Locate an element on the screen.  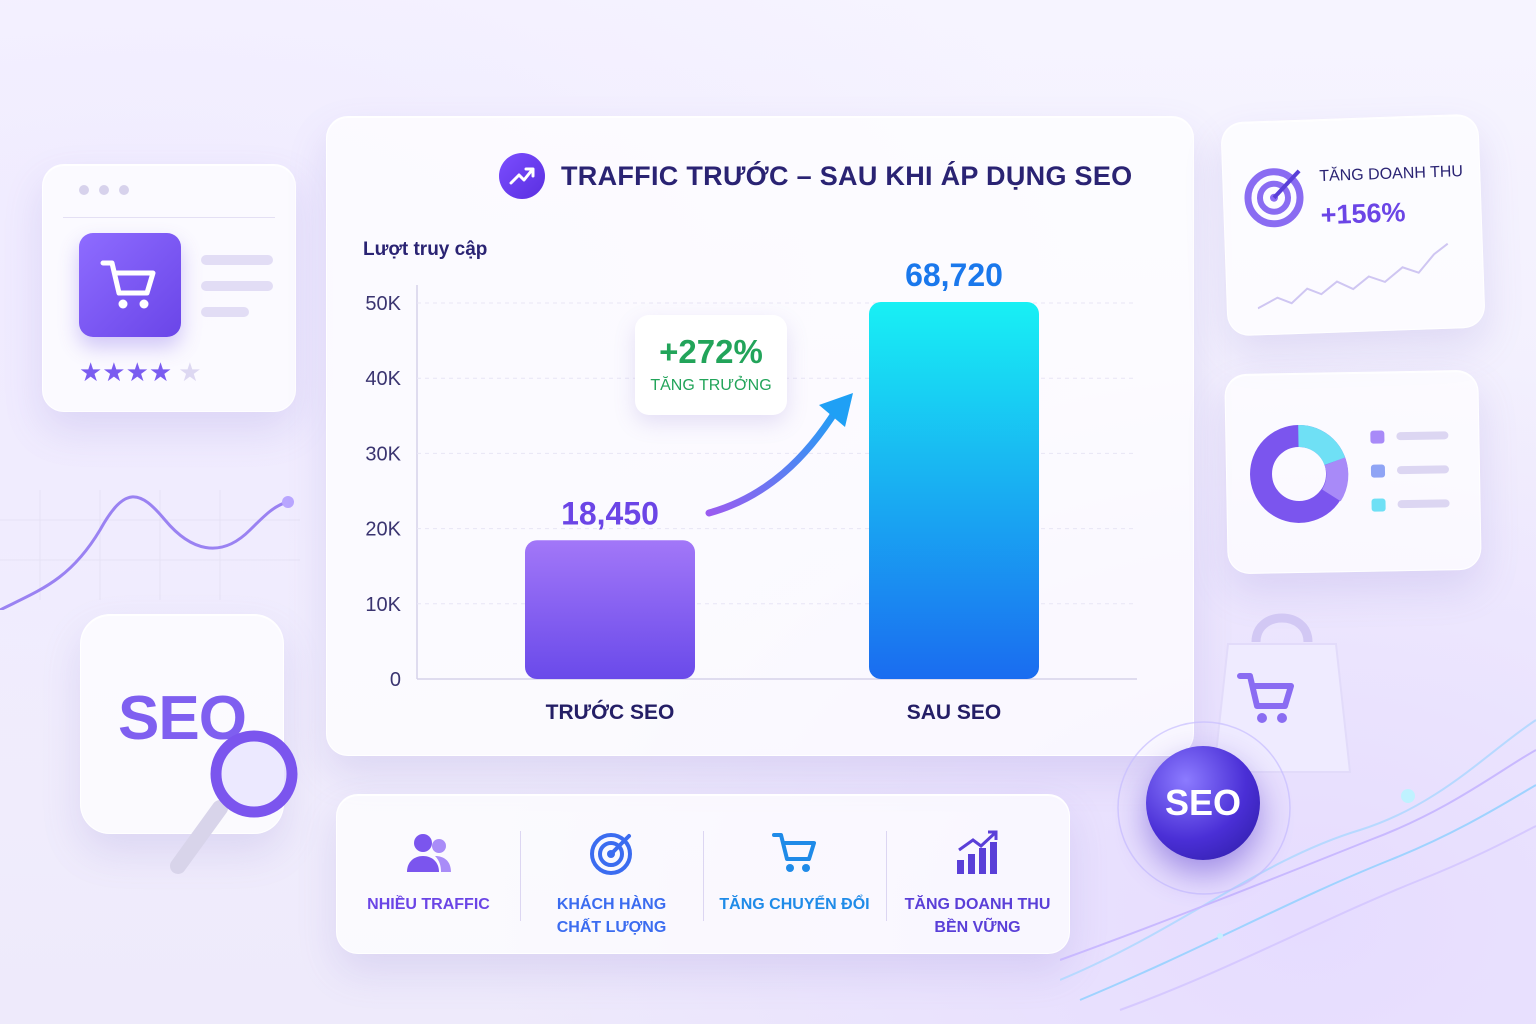
star-icon: ★★★★ is located at coordinates (126, 372).